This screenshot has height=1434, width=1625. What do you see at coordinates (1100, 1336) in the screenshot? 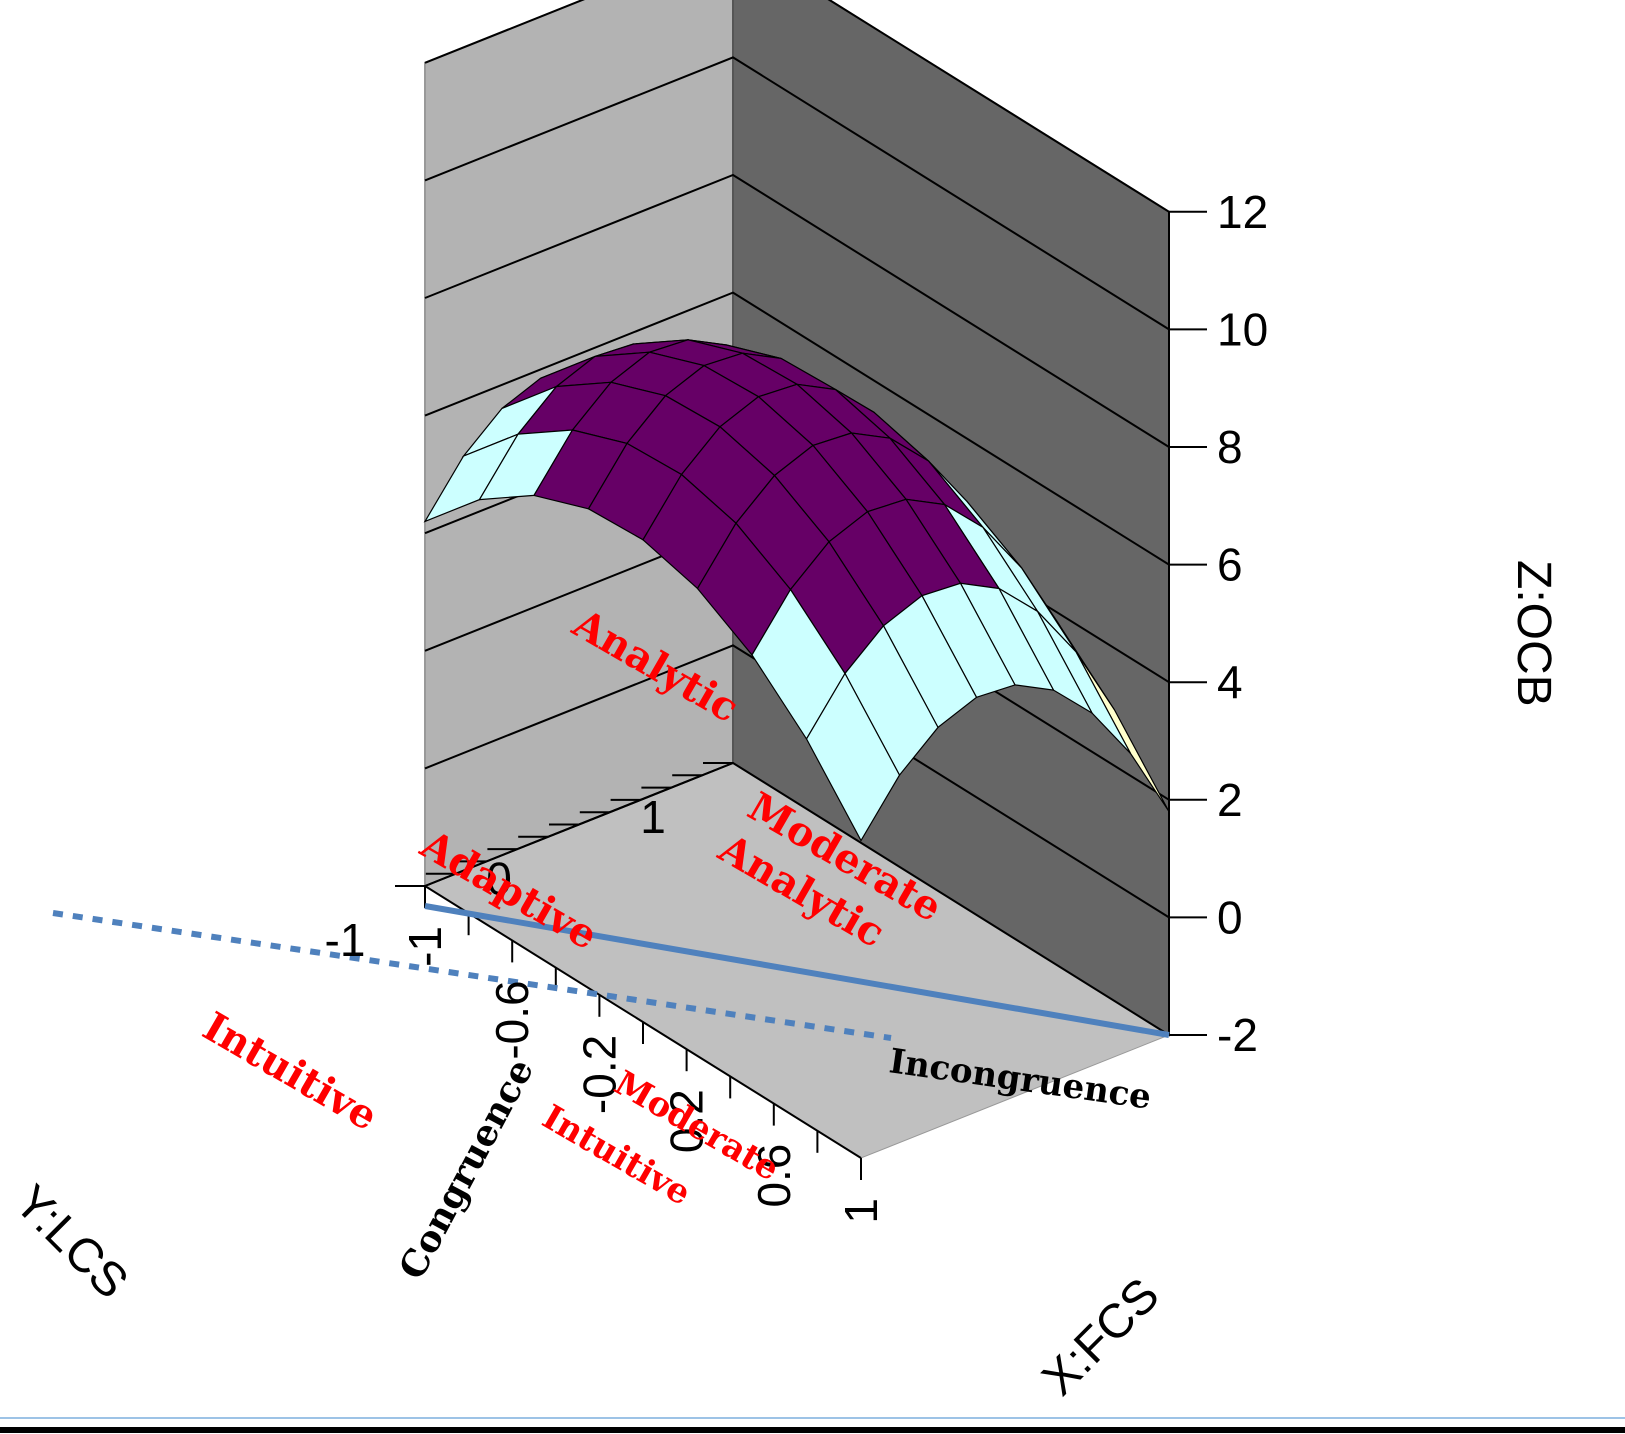
I see `x-axis-title: X:FCS` at bounding box center [1100, 1336].